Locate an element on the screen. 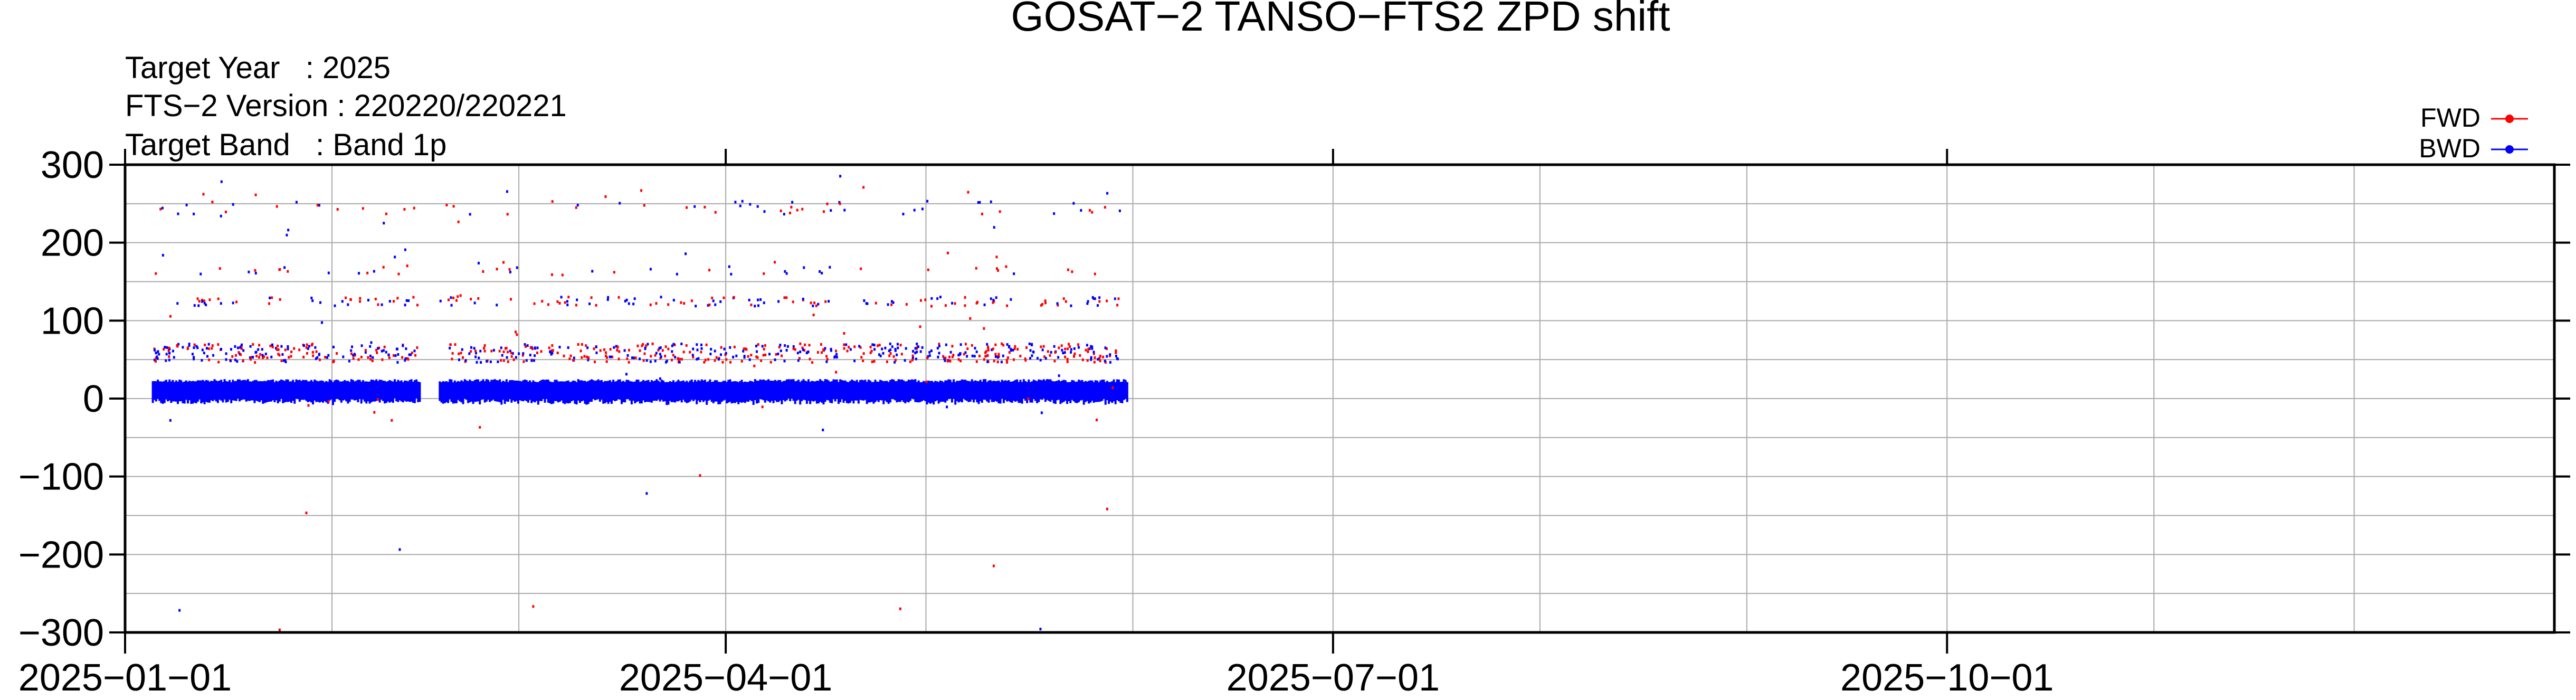 This screenshot has width=2576, height=700. info-line-version: FTS−2 Version : 220220/220221 is located at coordinates (346, 106).